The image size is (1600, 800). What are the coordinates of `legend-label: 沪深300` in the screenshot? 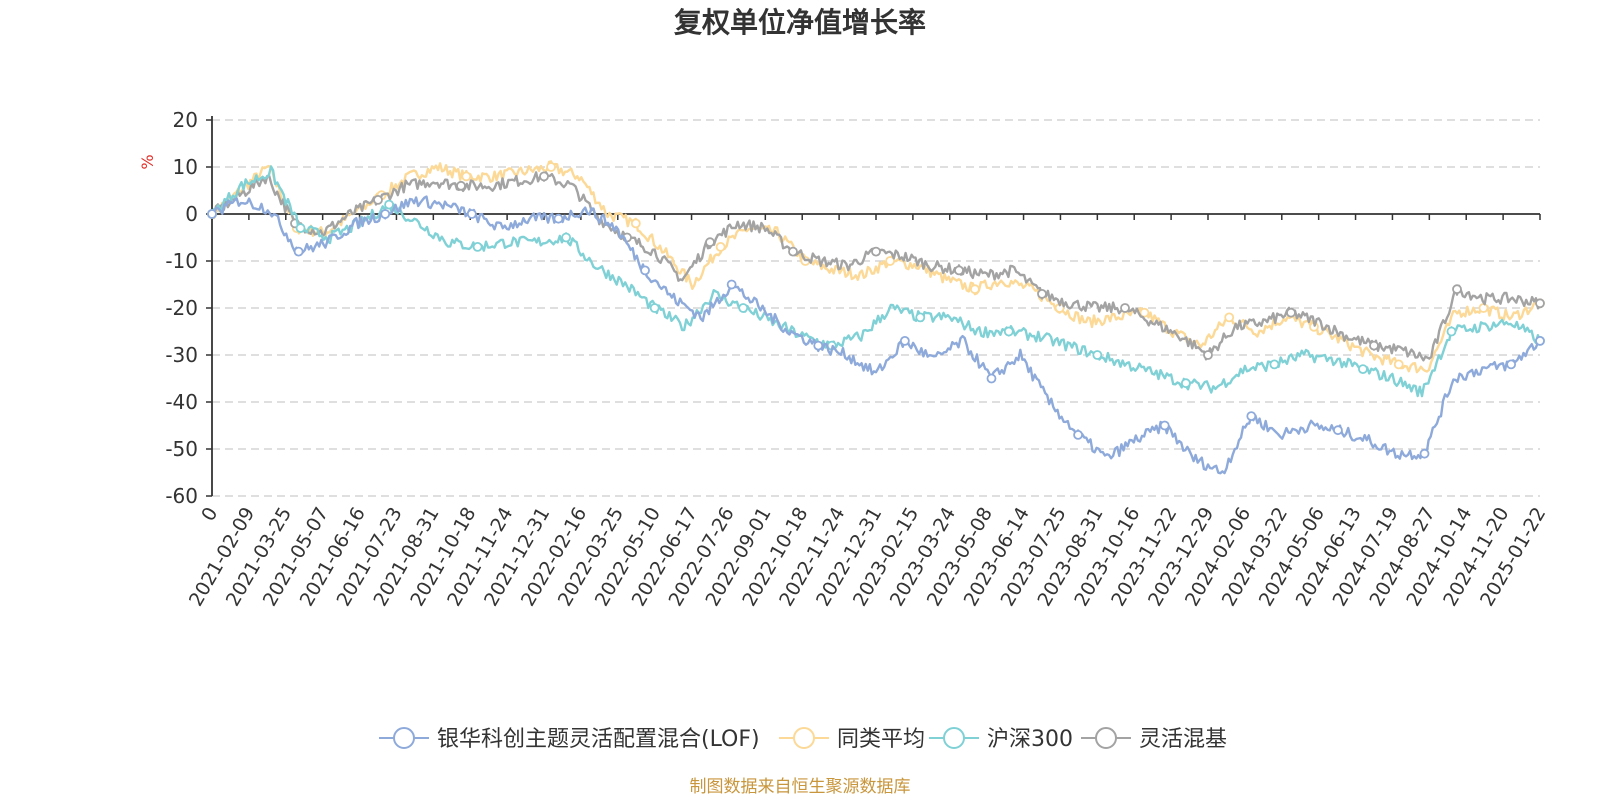 It's located at (1030, 739).